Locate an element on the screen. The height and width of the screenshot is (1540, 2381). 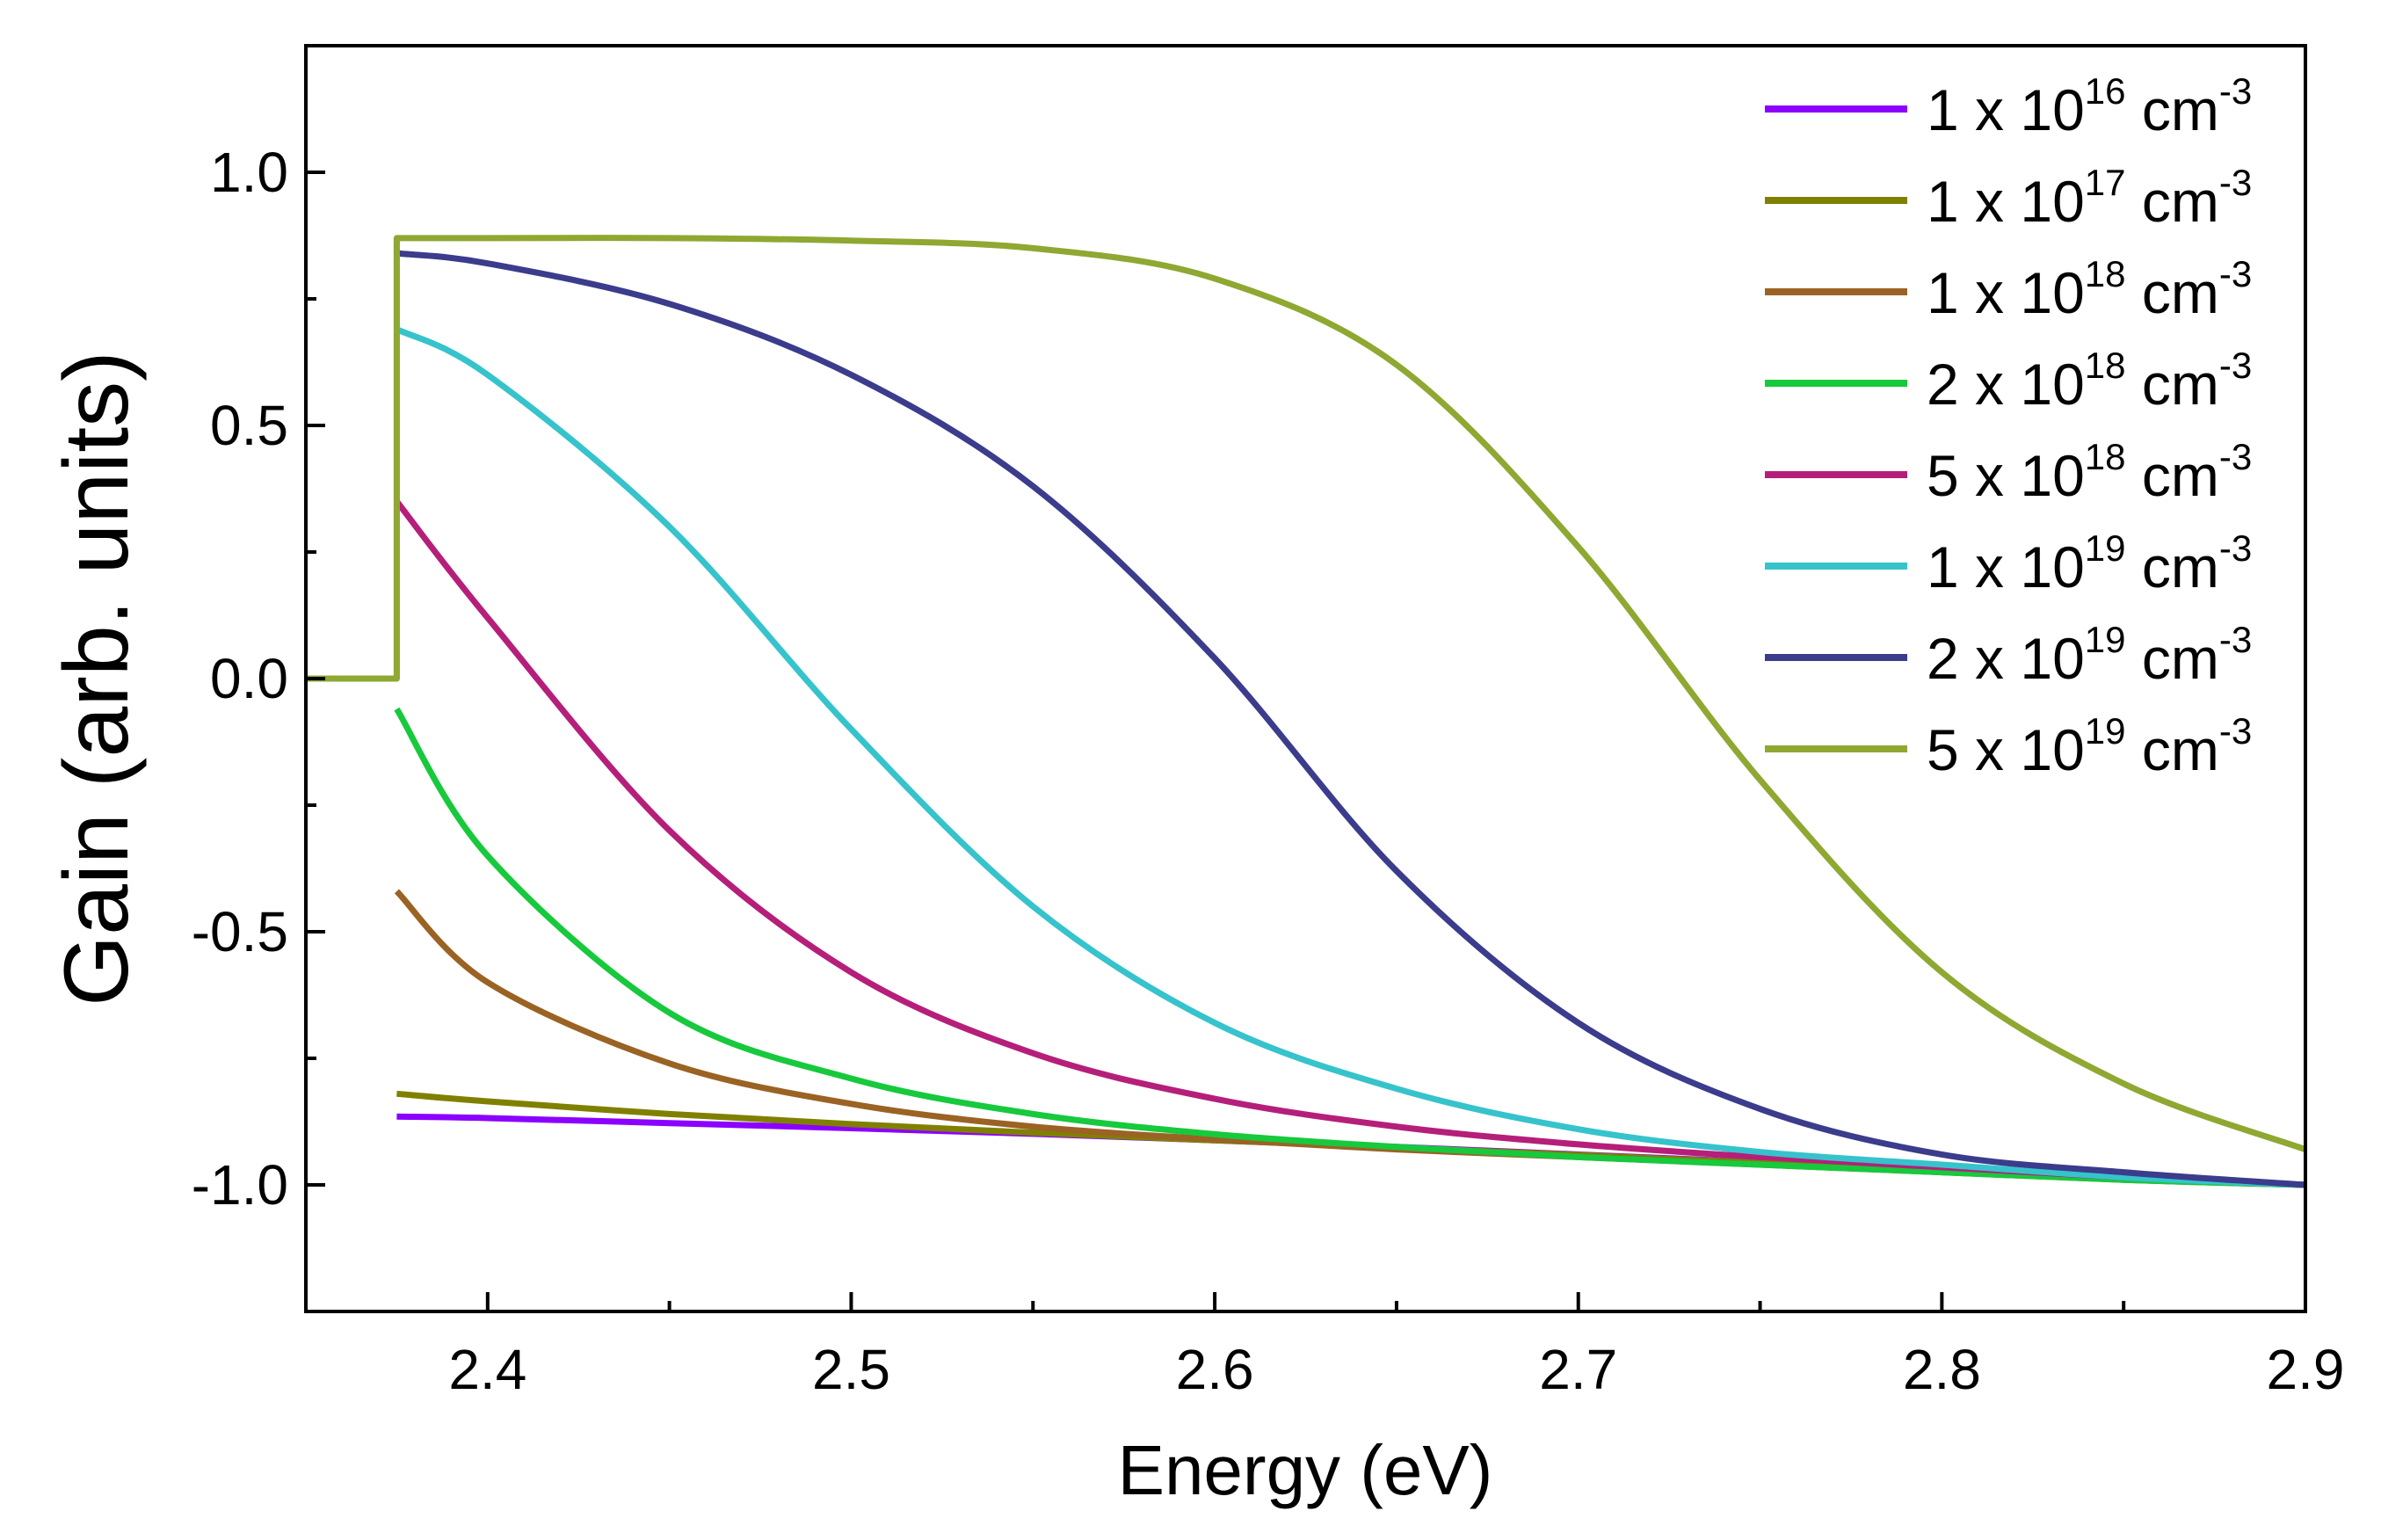
legend-label: 5 x 1019 cm-3 is located at coordinates (2089, 746).